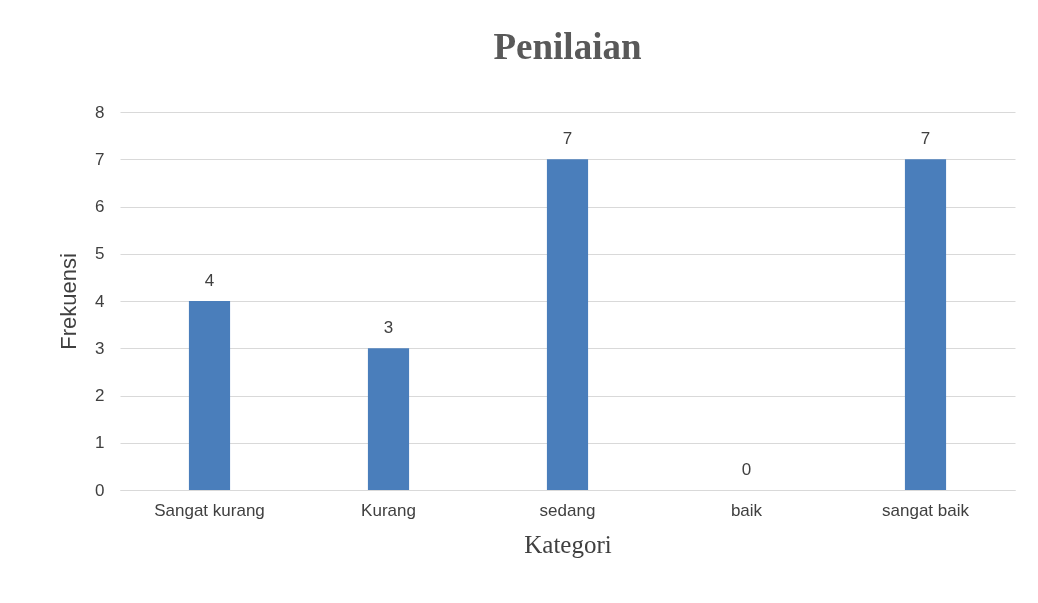 This screenshot has height=603, width=1038. I want to click on y-tick-label: 3, so click(100, 348).